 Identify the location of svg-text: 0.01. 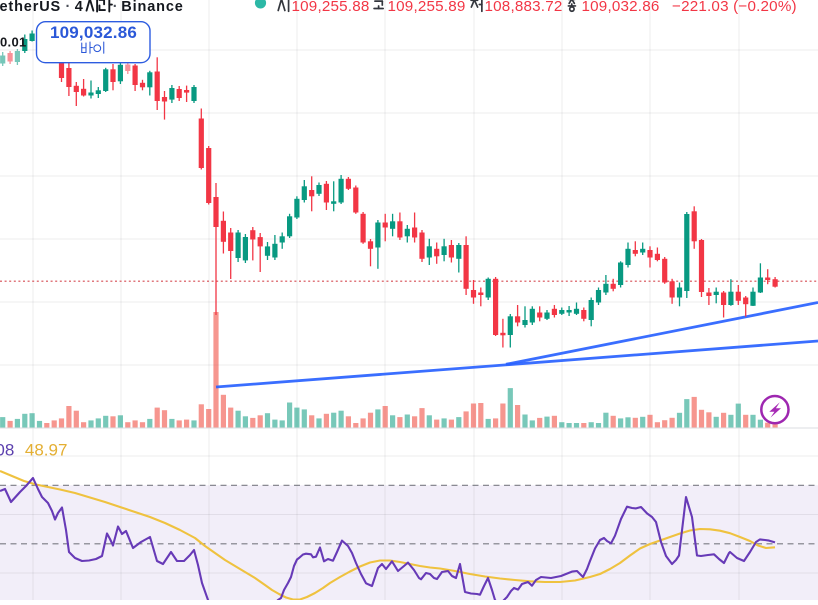
(13, 42).